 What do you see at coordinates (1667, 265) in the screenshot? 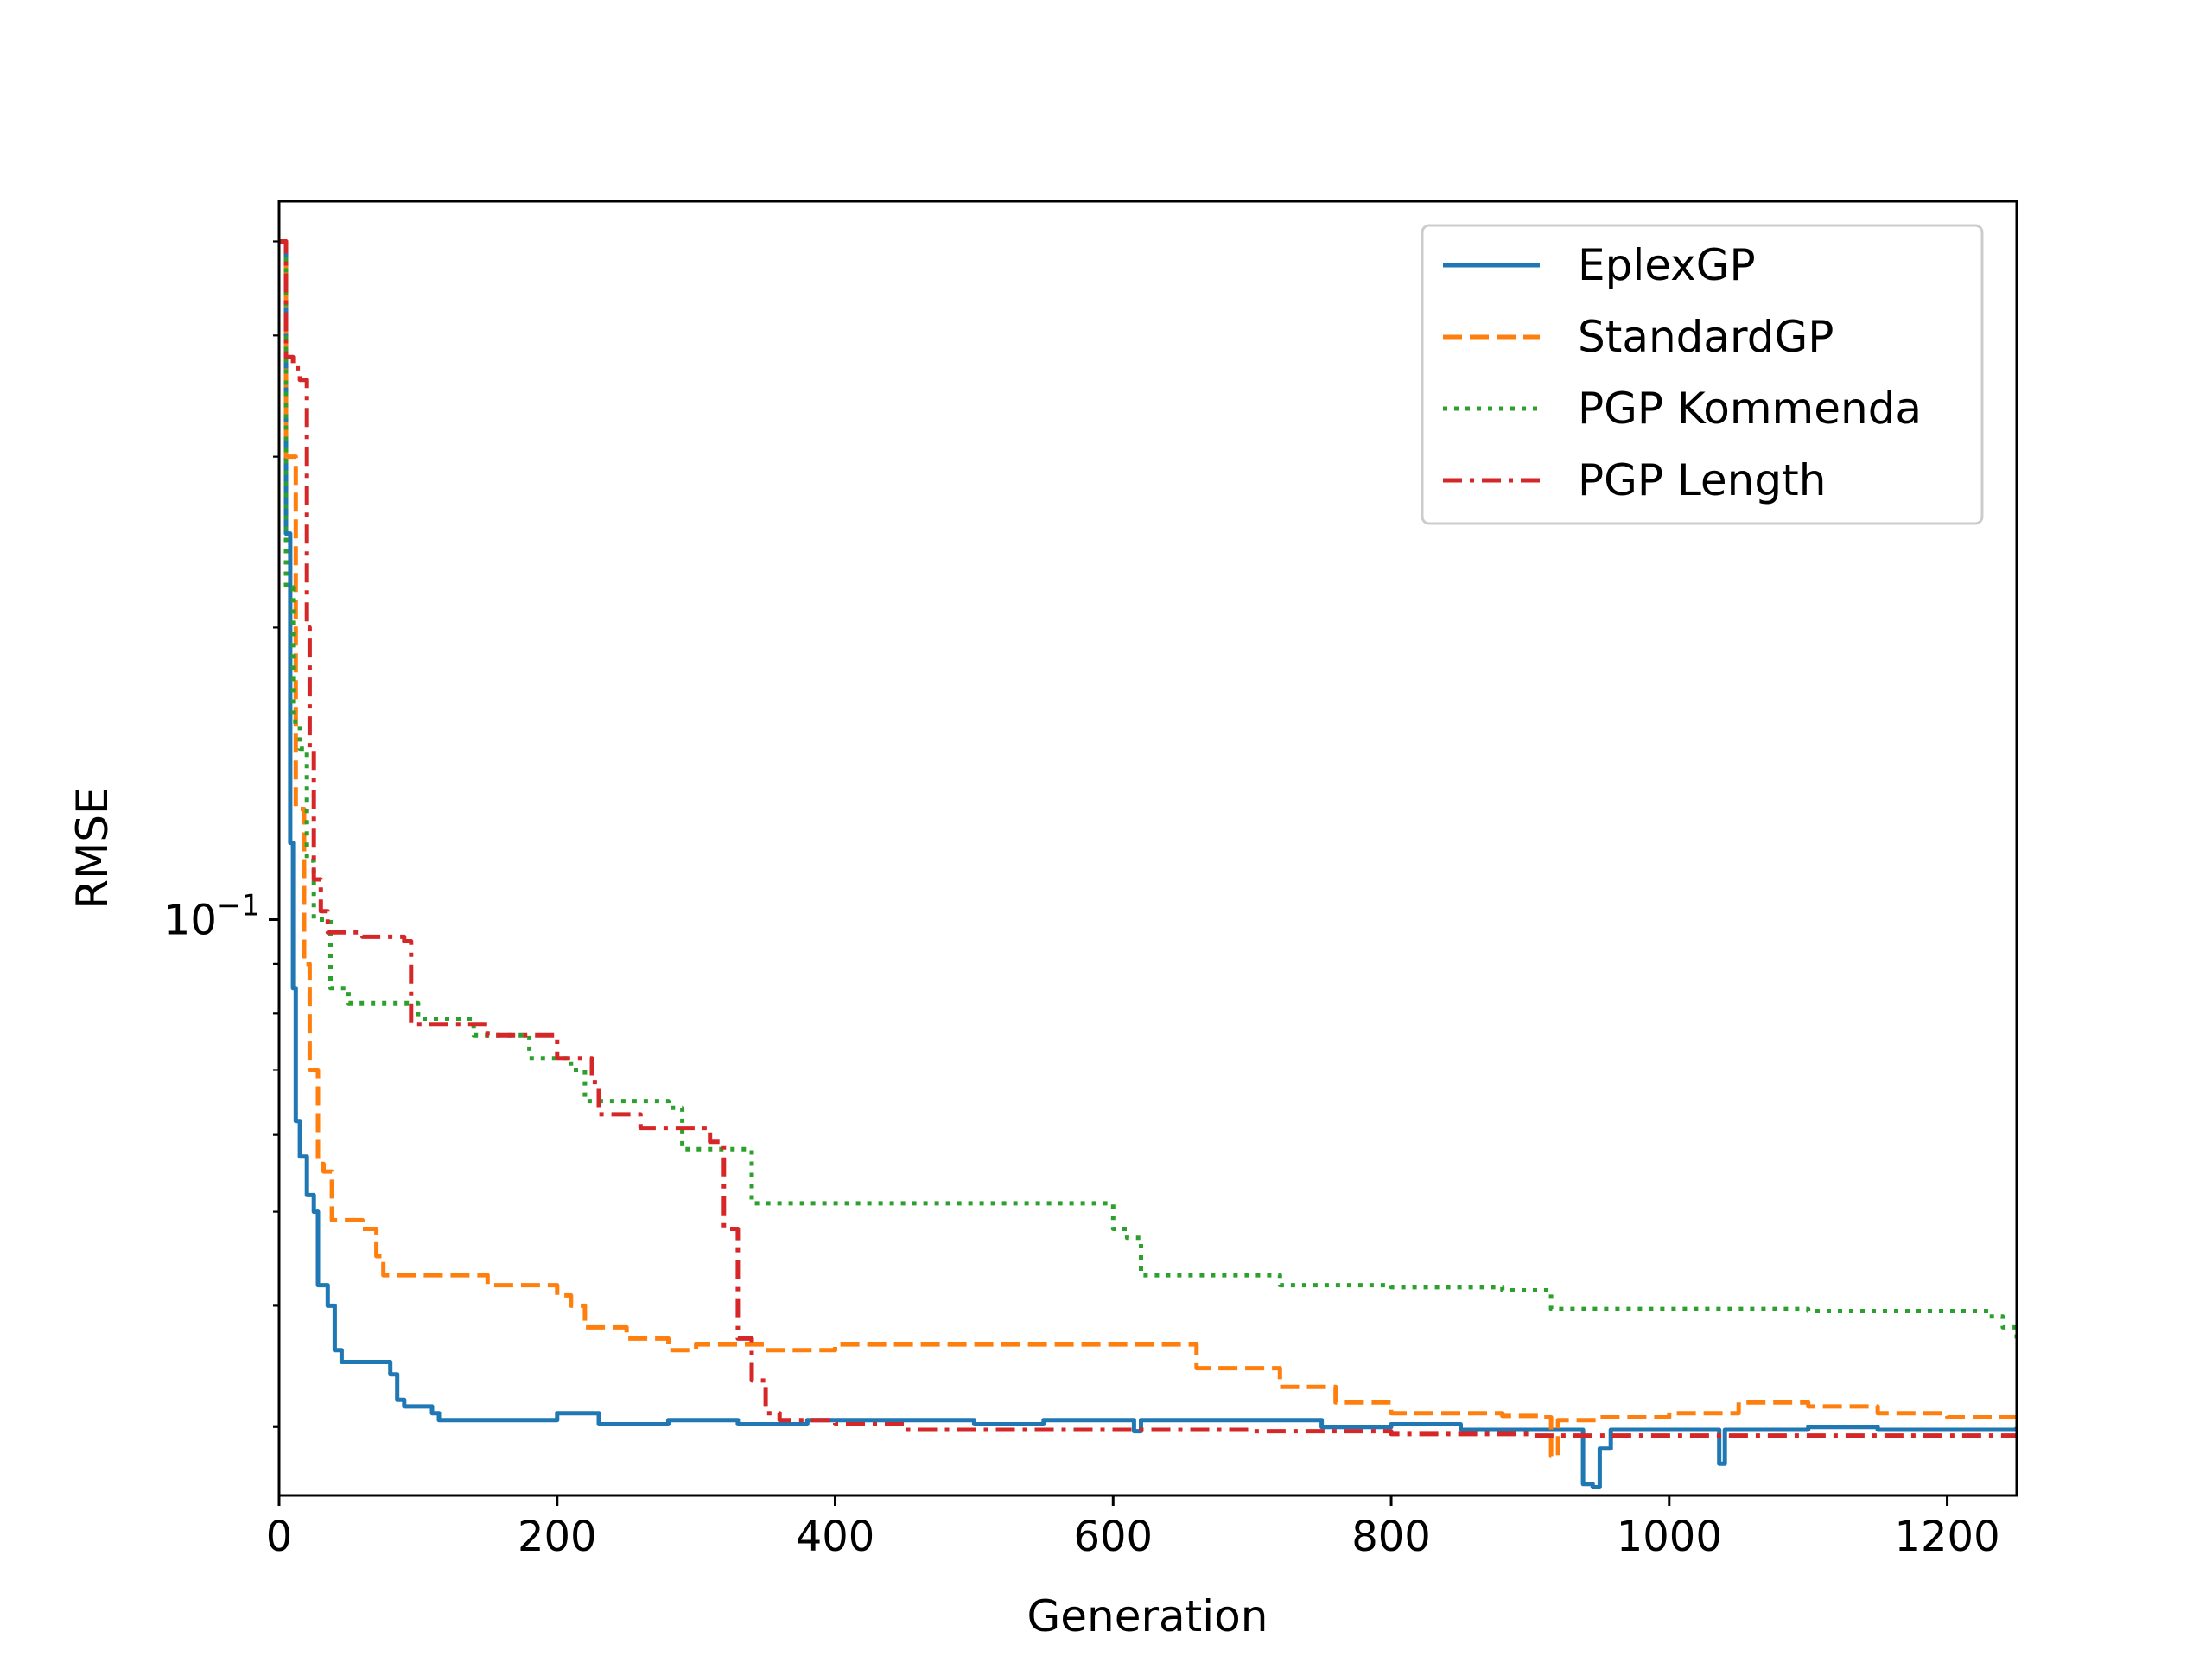
I see `legend-label: EplexGP` at bounding box center [1667, 265].